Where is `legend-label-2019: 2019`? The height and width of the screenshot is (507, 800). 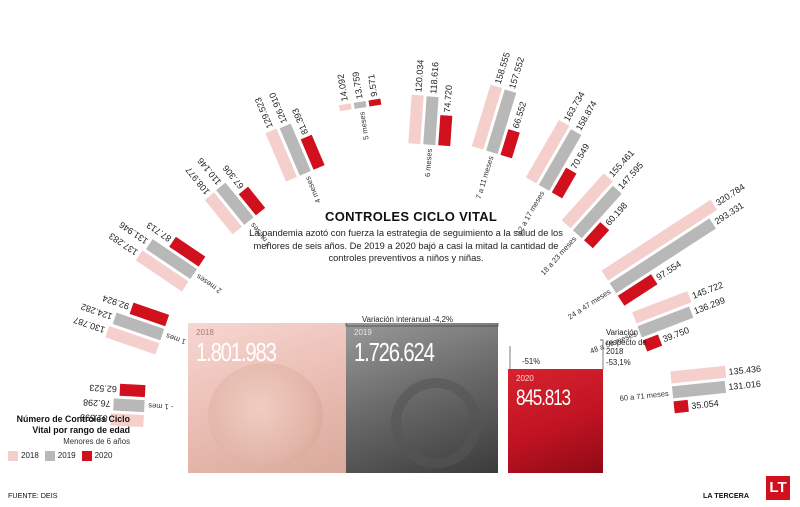
legend-label-2019: 2019 is located at coordinates (66, 456).